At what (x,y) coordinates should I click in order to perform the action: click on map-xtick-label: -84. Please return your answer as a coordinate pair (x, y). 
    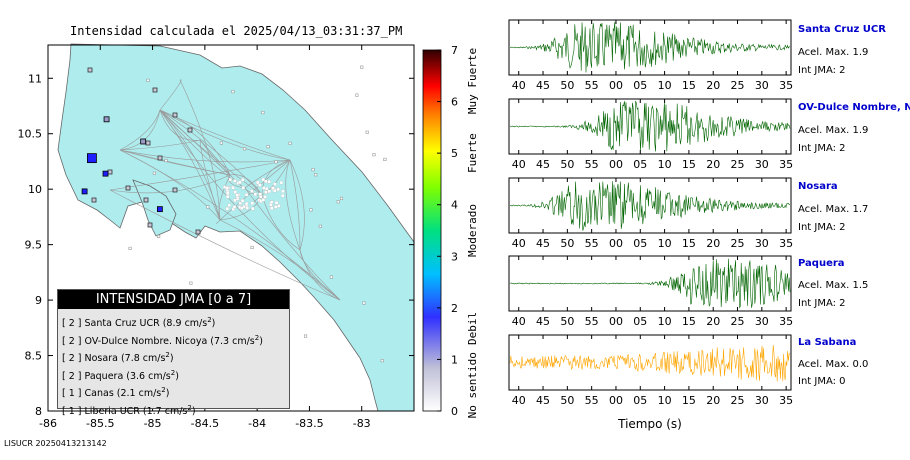
    Looking at the image, I should click on (257, 423).